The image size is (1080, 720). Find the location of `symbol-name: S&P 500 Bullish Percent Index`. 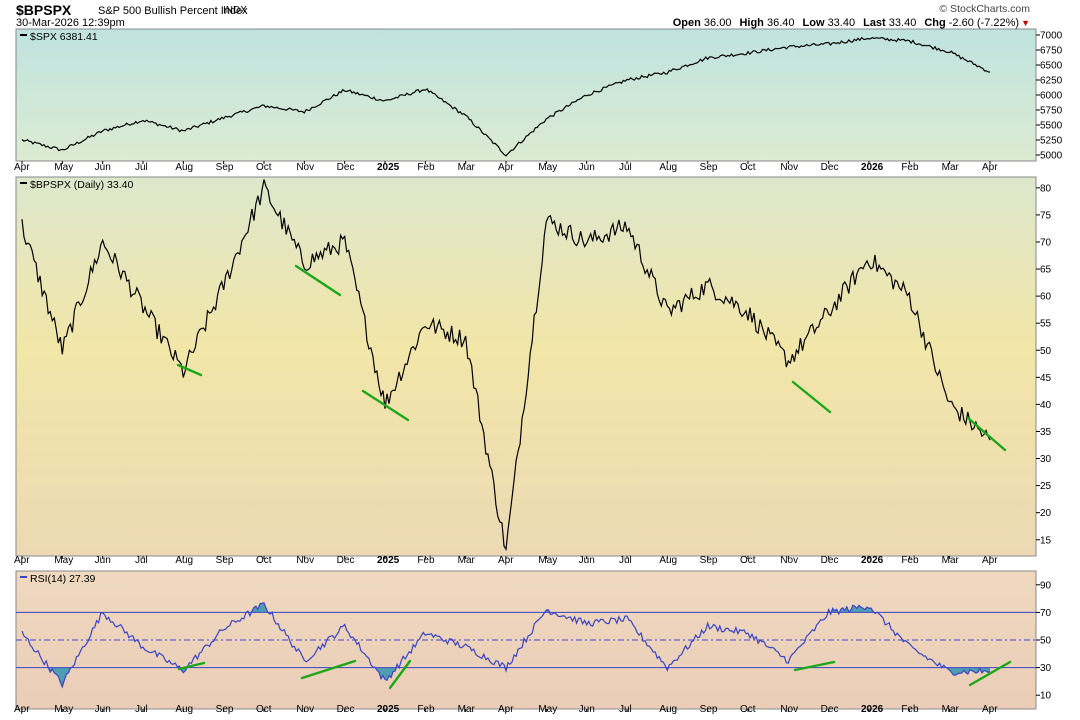

symbol-name: S&P 500 Bullish Percent Index is located at coordinates (173, 11).